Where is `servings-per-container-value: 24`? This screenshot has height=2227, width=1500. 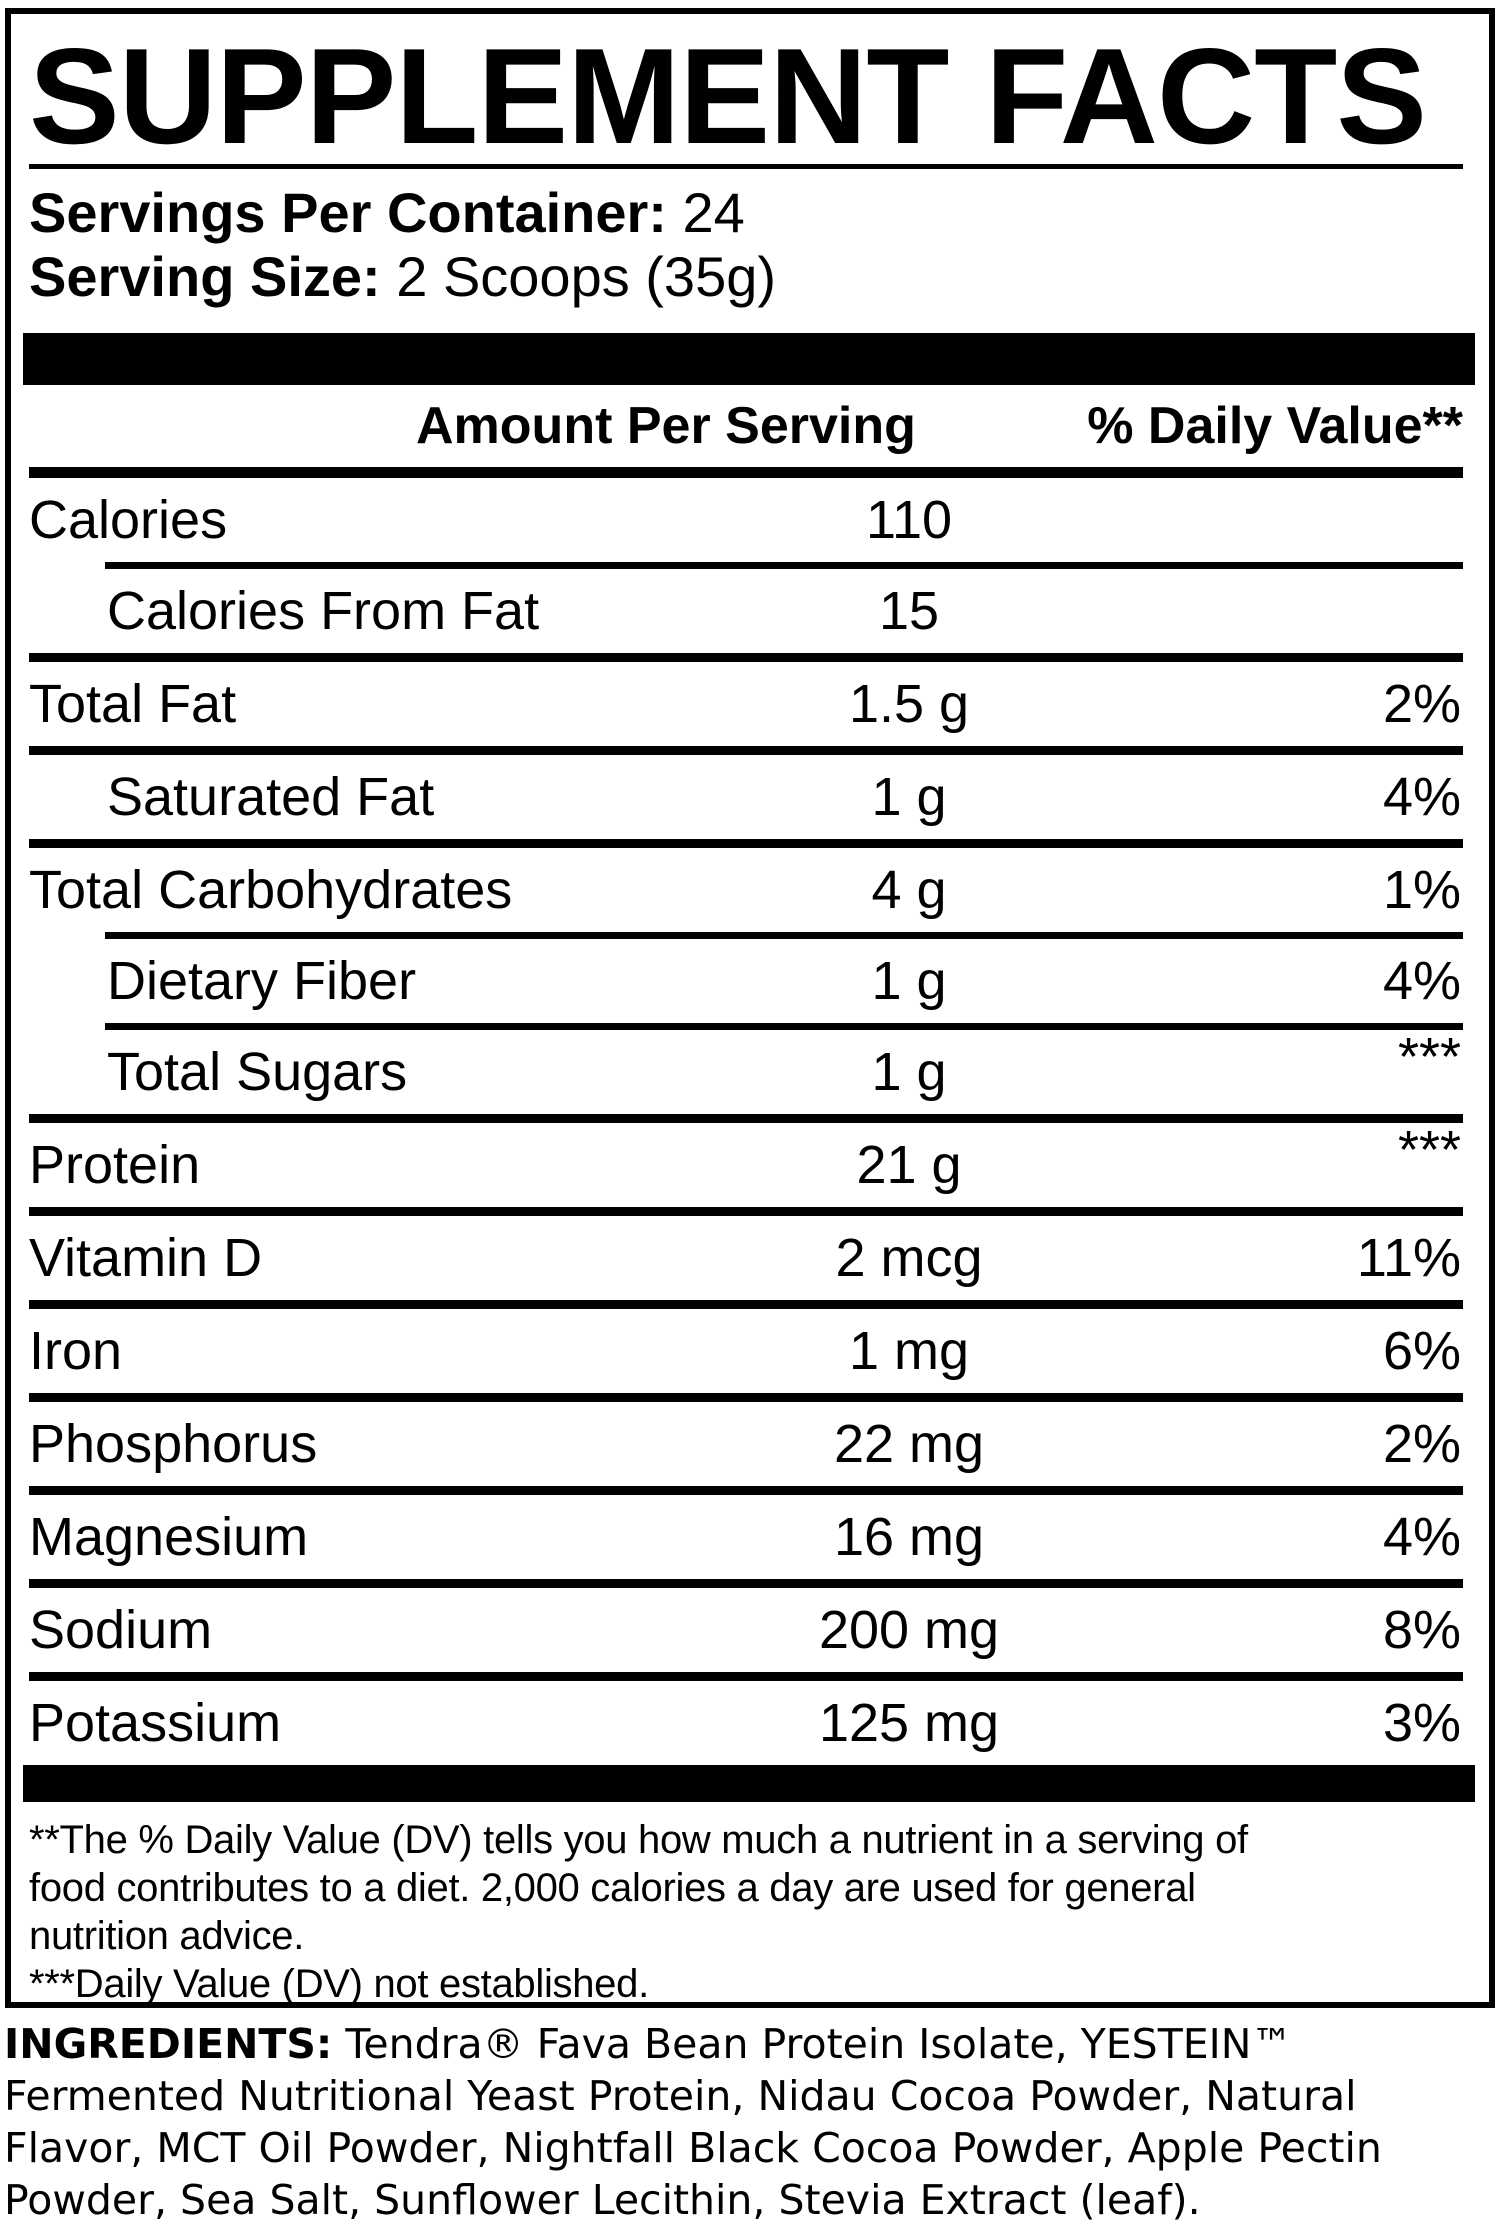 servings-per-container-value: 24 is located at coordinates (713, 212).